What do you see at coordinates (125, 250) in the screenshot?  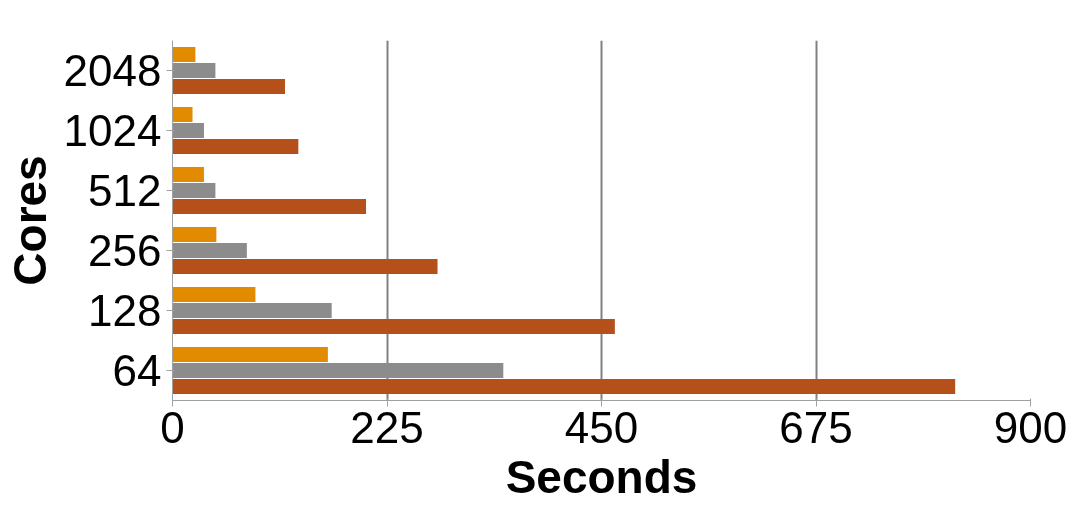 I see `y-tick-label: 256` at bounding box center [125, 250].